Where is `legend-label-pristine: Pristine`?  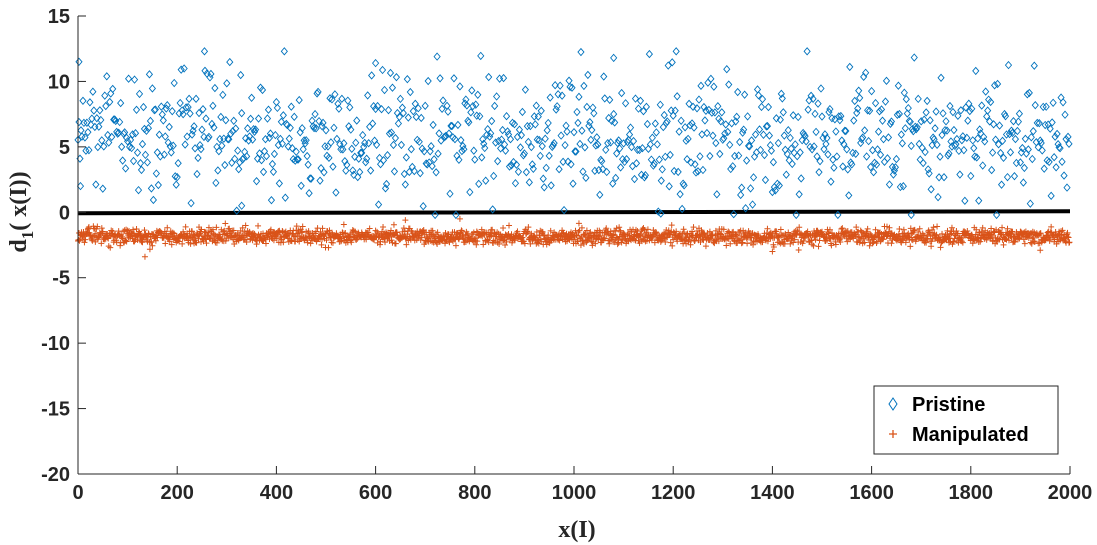
legend-label-pristine: Pristine is located at coordinates (948, 405).